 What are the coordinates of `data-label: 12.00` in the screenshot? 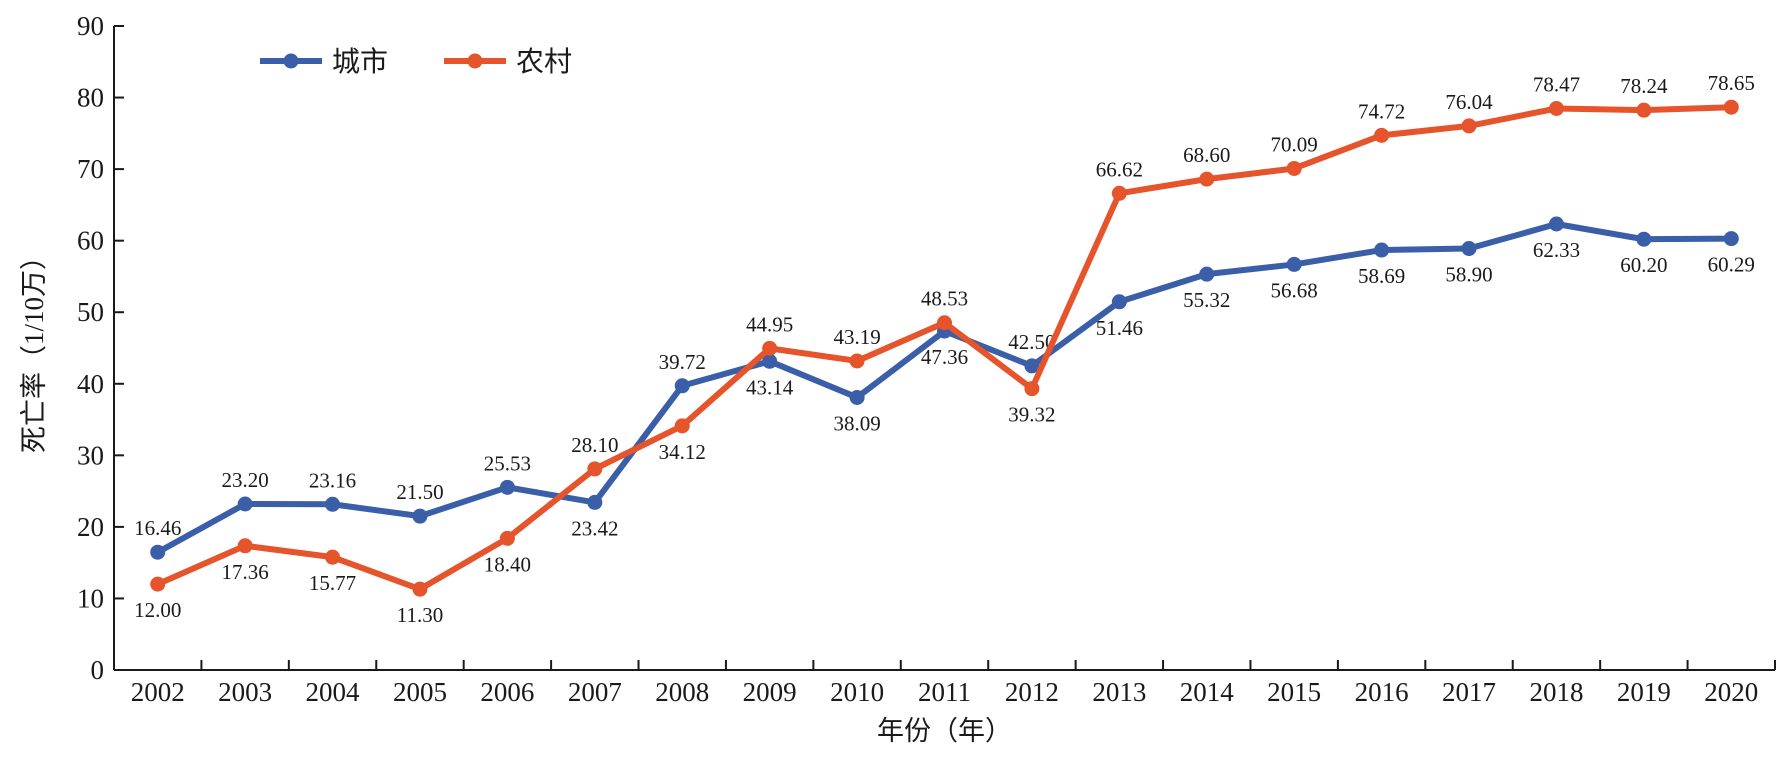 It's located at (157, 610).